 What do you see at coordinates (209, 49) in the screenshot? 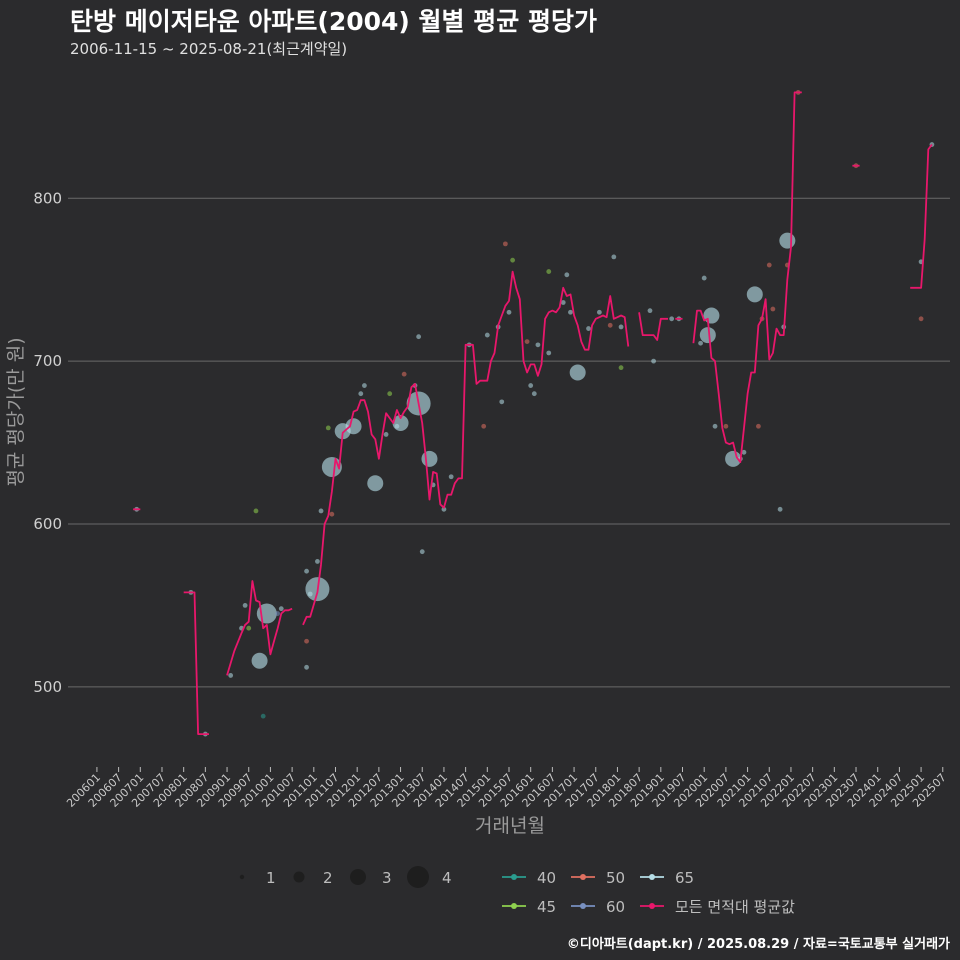
I see `chart-subtitle: 2006-11-15 ~ 2025-08-21(최근계약일)` at bounding box center [209, 49].